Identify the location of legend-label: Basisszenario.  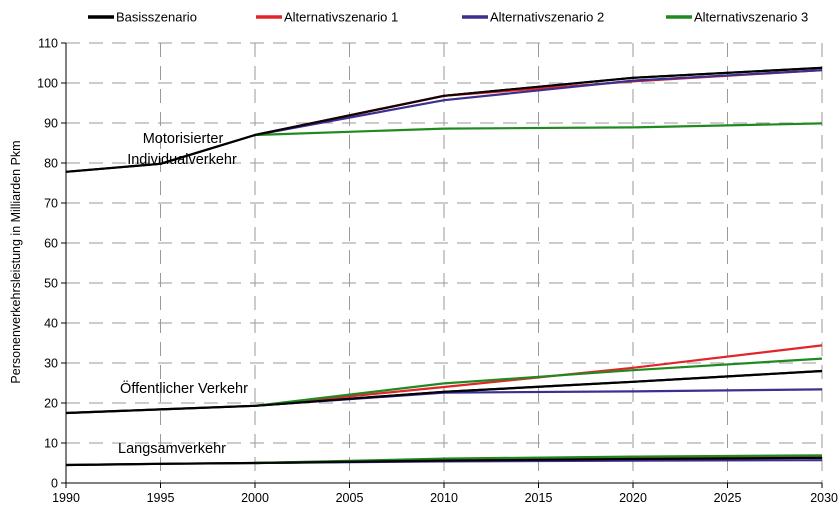
(156, 17).